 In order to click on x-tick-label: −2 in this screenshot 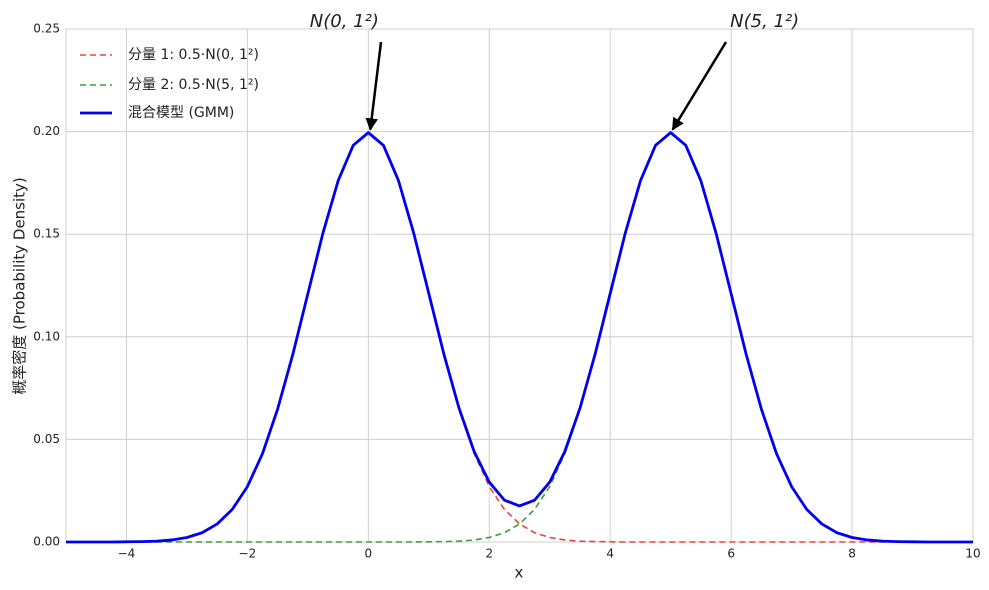, I will do `click(248, 554)`.